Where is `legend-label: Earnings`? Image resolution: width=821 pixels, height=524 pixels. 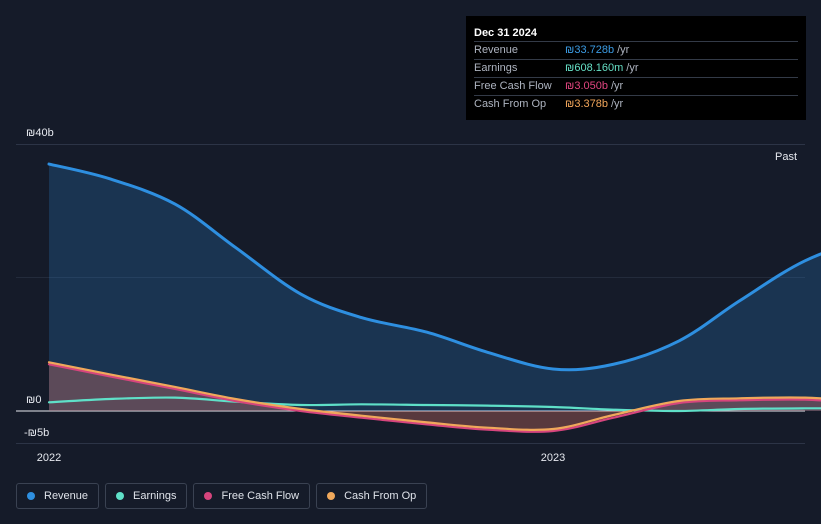 legend-label: Earnings is located at coordinates (155, 496).